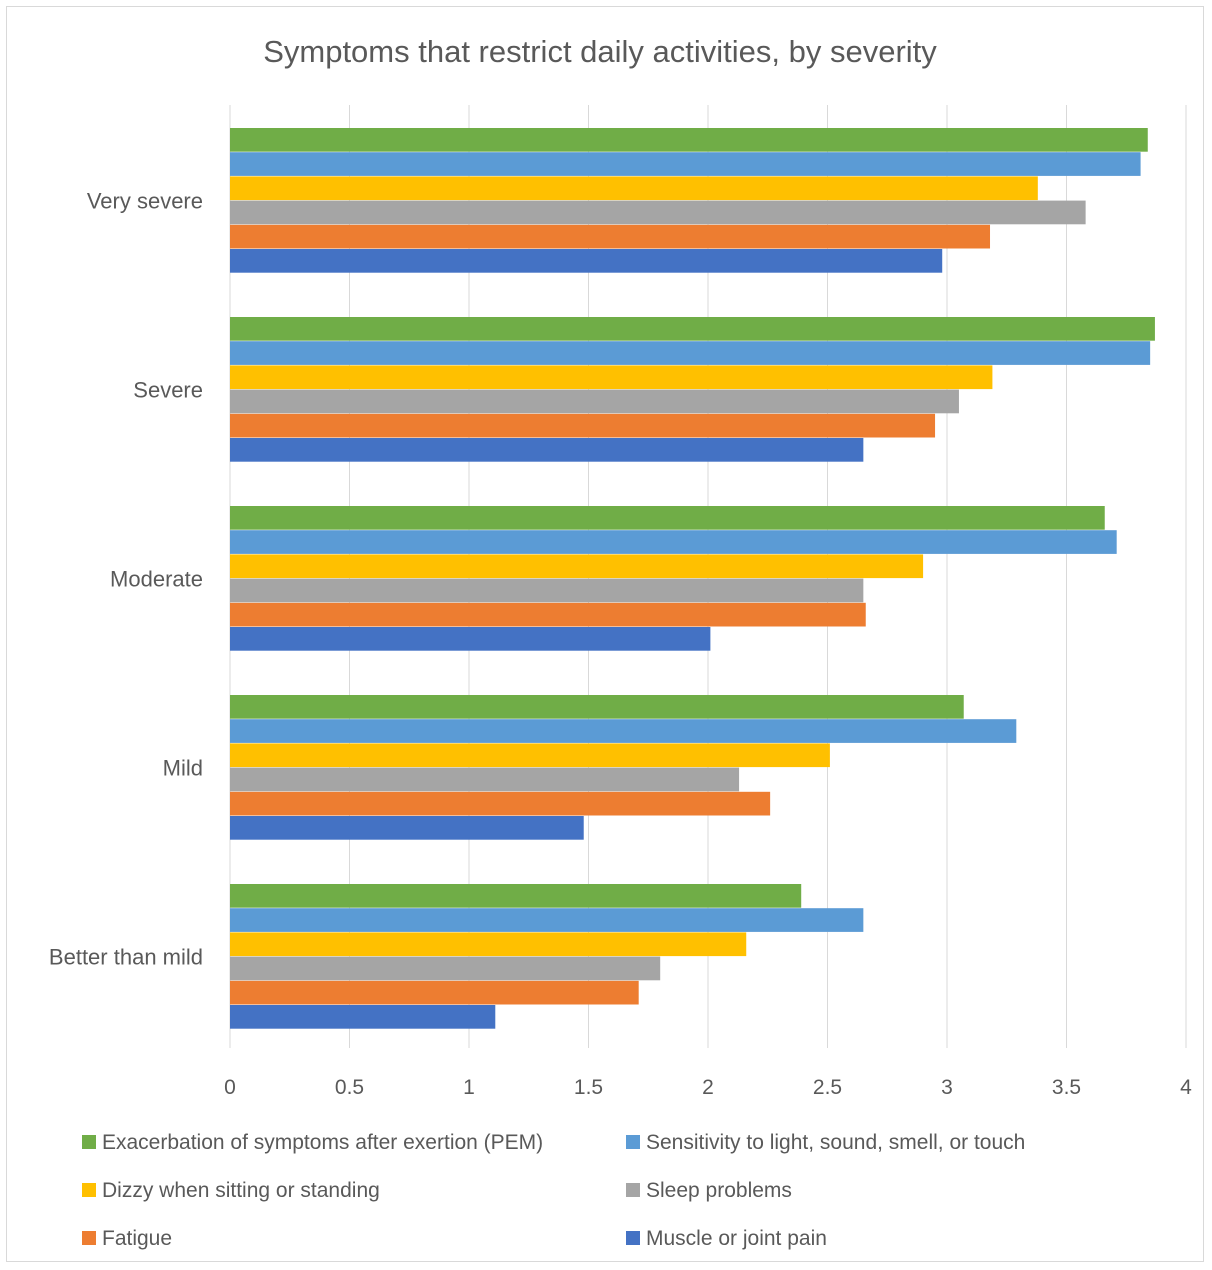  Describe the element at coordinates (137, 1238) in the screenshot. I see `legend-label: Fatigue` at that location.